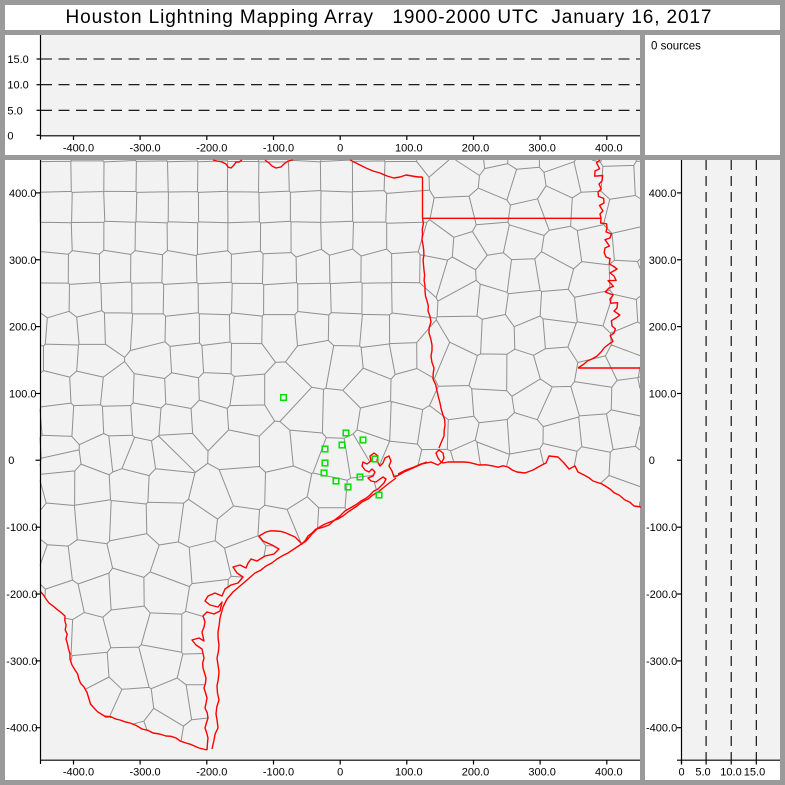 Image resolution: width=785 pixels, height=785 pixels. I want to click on svg-text: 0 sources, so click(676, 47).